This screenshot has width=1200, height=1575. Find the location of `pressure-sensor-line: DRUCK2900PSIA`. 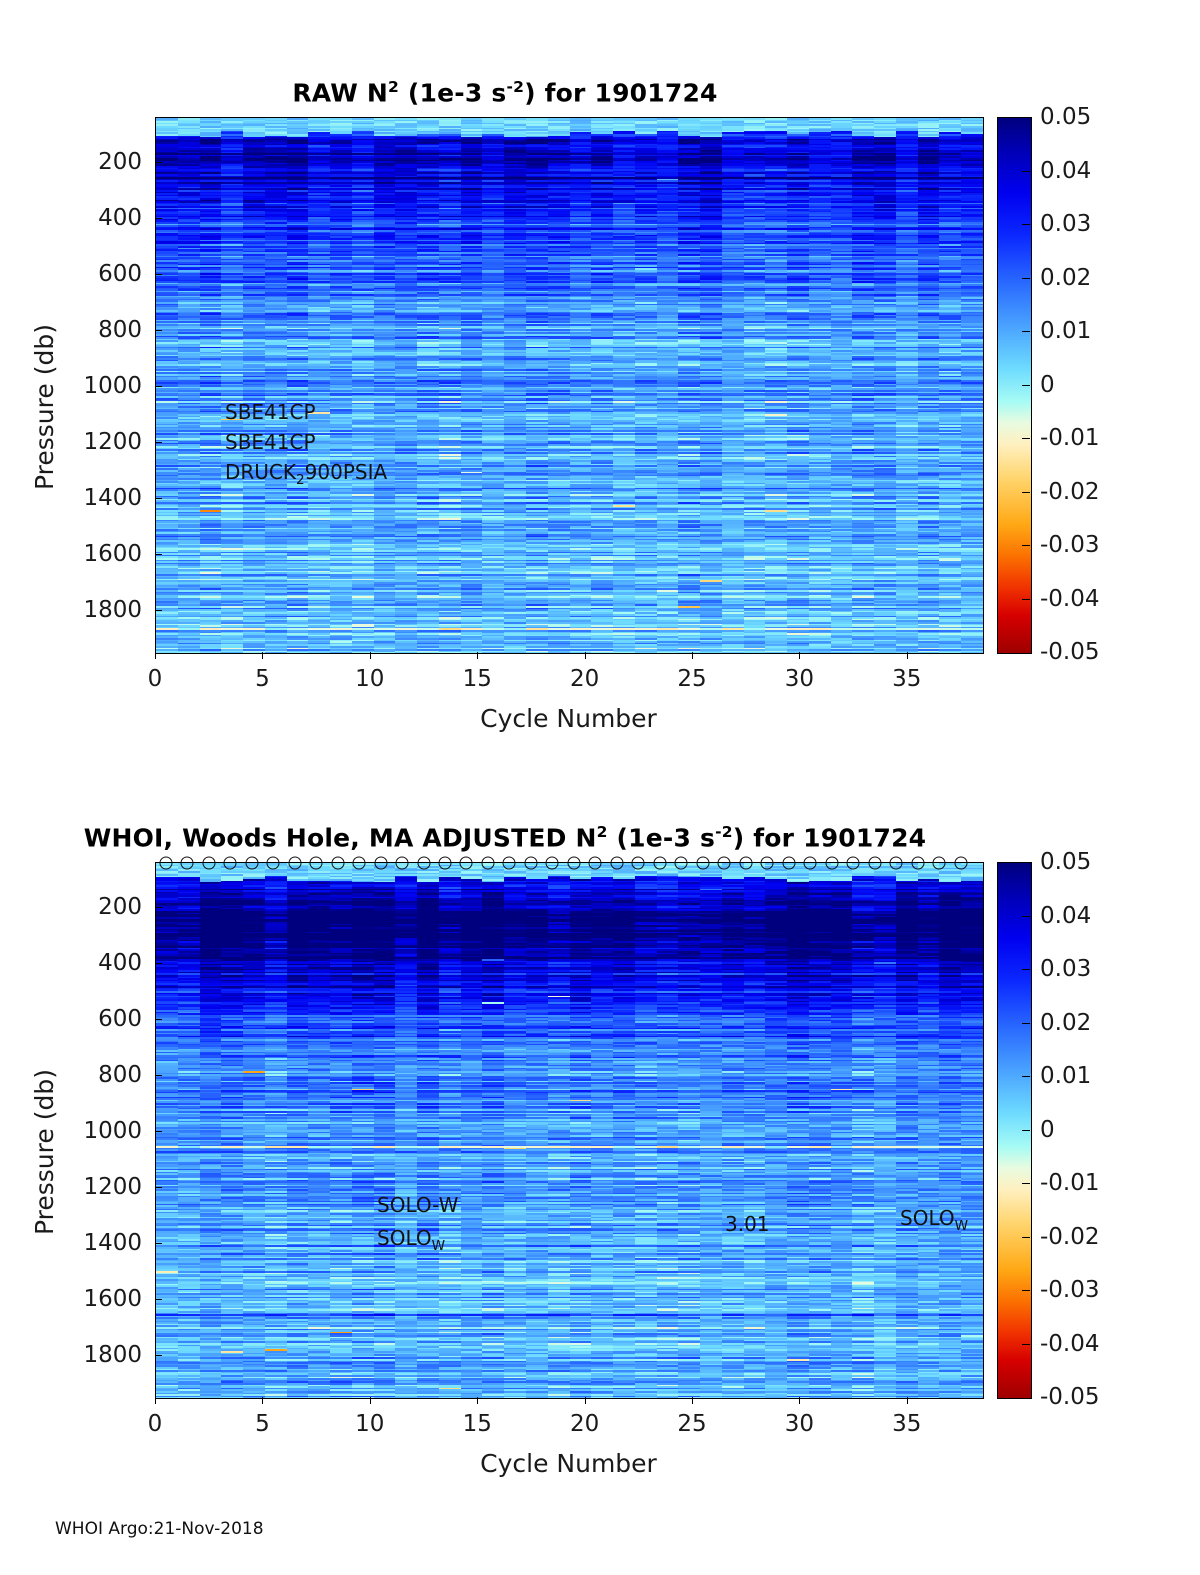

pressure-sensor-line: DRUCK2900PSIA is located at coordinates (306, 474).